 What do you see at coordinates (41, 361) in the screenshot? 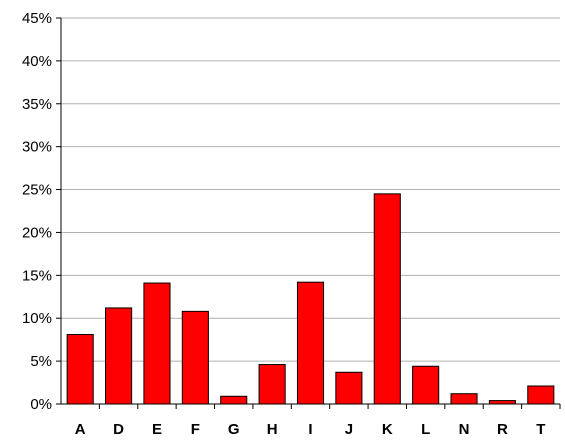
I see `y-tick-label: 5%` at bounding box center [41, 361].